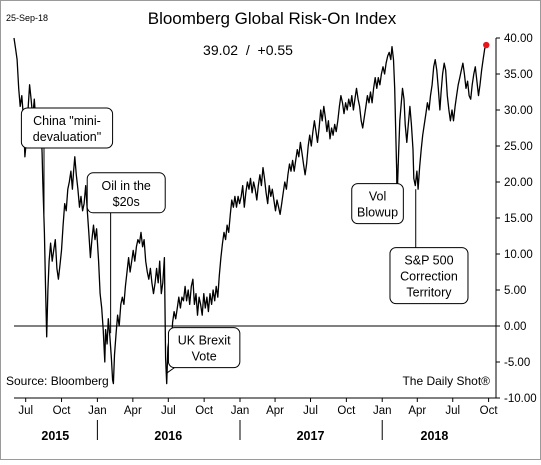 The image size is (541, 465). I want to click on chart-date: 25-Sep-18, so click(27, 18).